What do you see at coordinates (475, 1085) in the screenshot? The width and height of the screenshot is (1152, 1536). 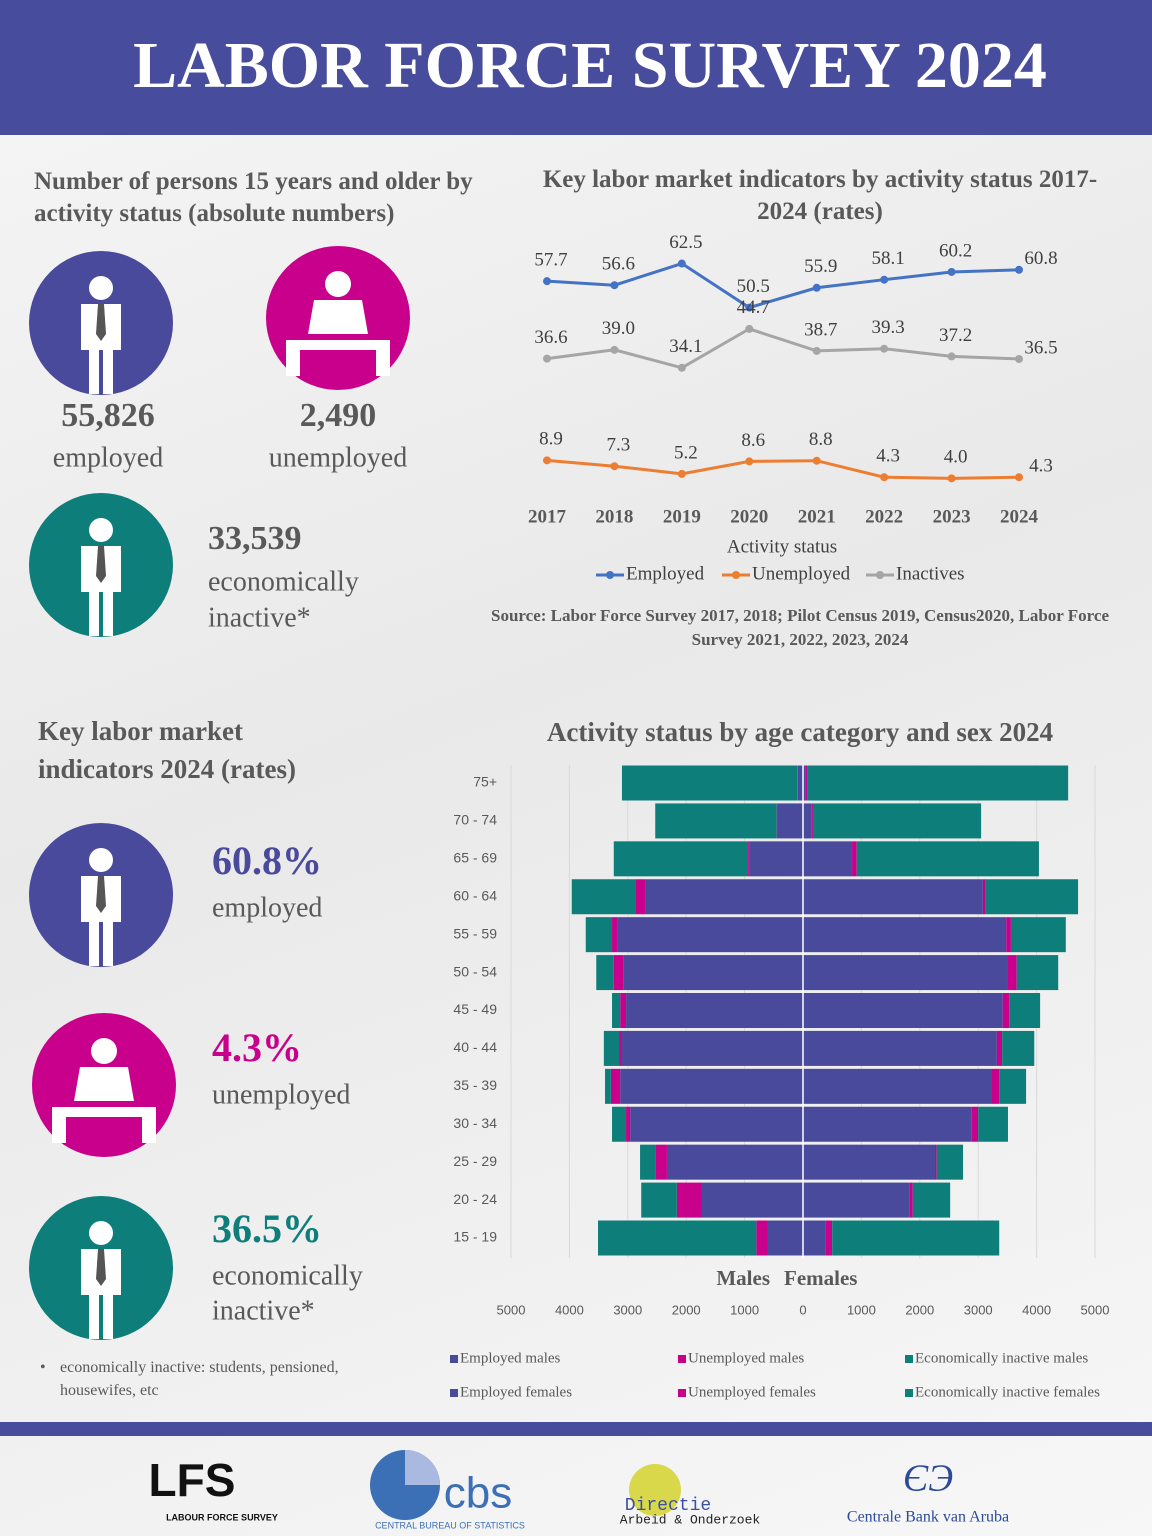 I see `y-tick-label: 35 - 39` at bounding box center [475, 1085].